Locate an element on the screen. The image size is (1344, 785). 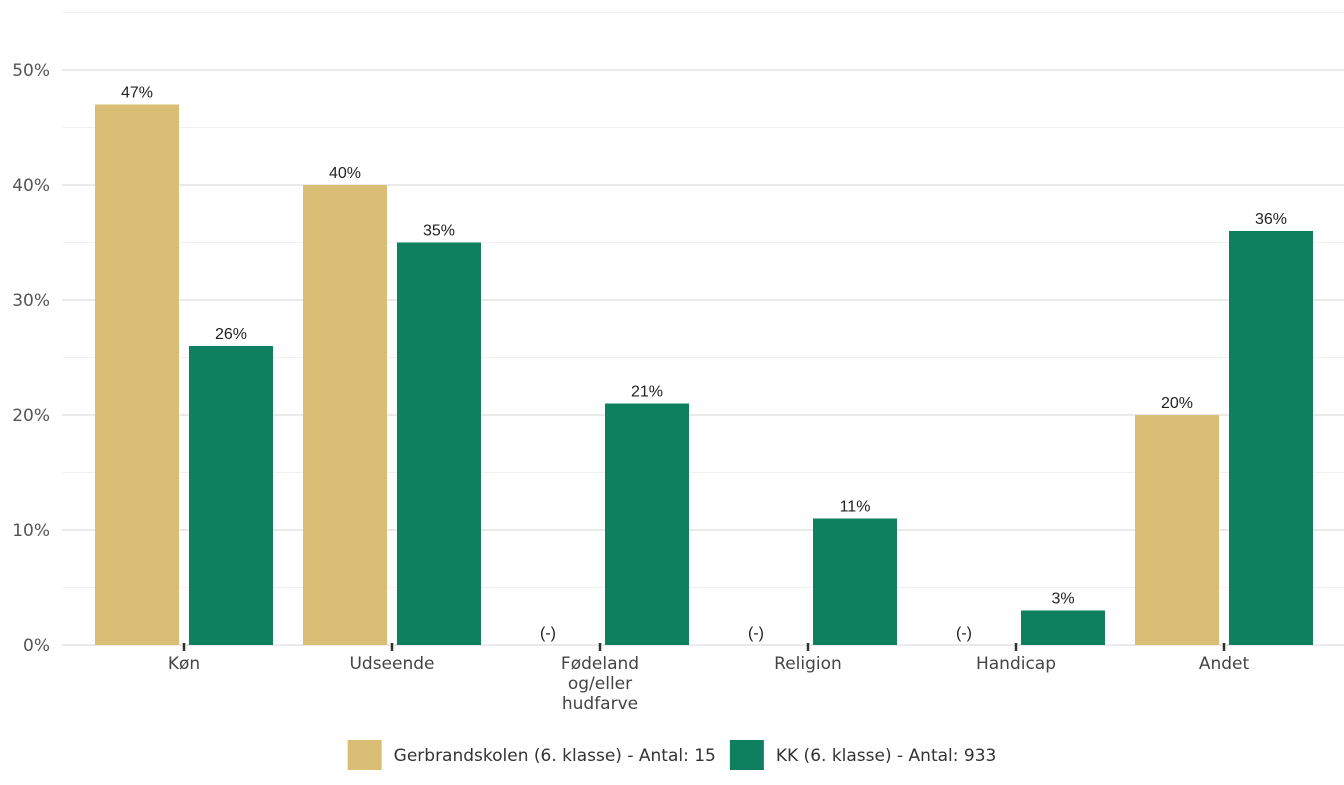
x-tick-label: Fødeland og/eller hudfarve is located at coordinates (600, 684).